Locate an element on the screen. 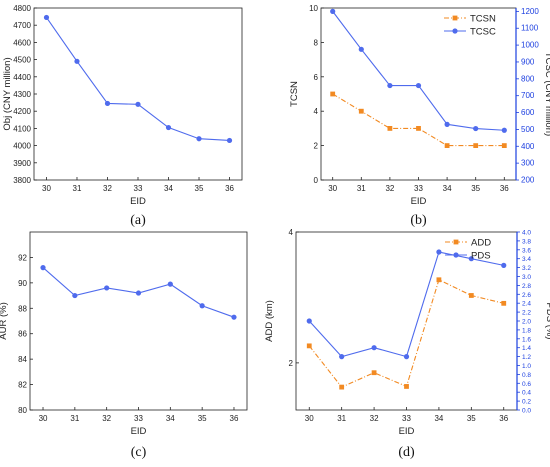  y-tick-label: 10 is located at coordinates (313, 8).